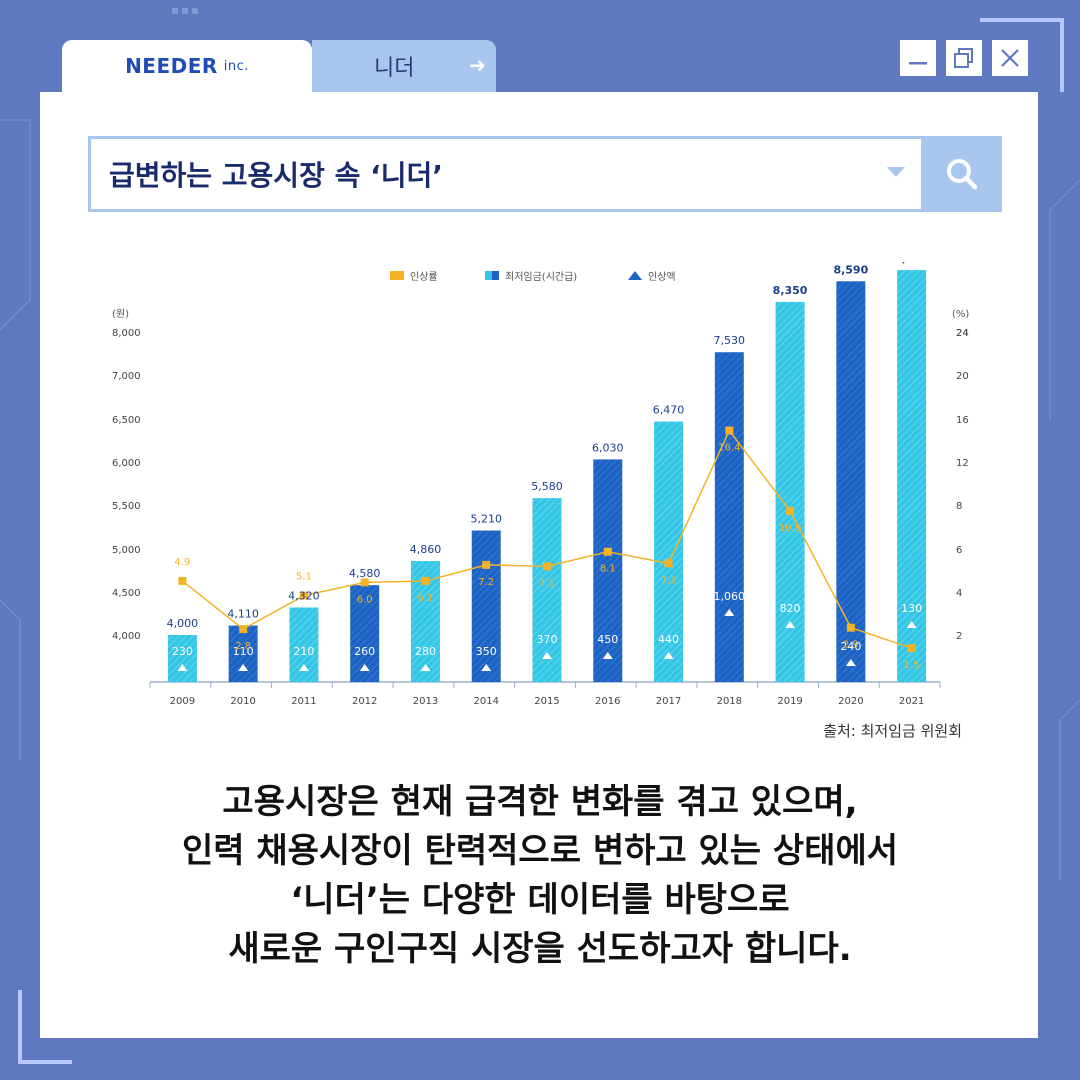 The width and height of the screenshot is (1080, 1080). Describe the element at coordinates (183, 623) in the screenshot. I see `wage-value-label: 4,000` at that location.